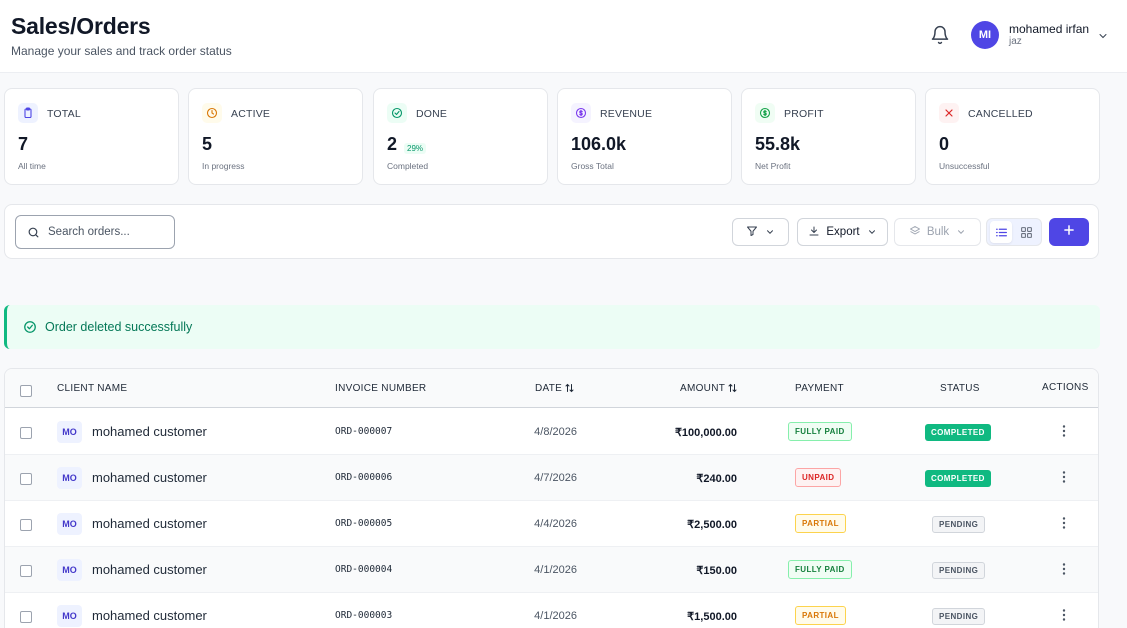 This screenshot has width=1127, height=628. Describe the element at coordinates (392, 144) in the screenshot. I see `stat-value: 2` at that location.